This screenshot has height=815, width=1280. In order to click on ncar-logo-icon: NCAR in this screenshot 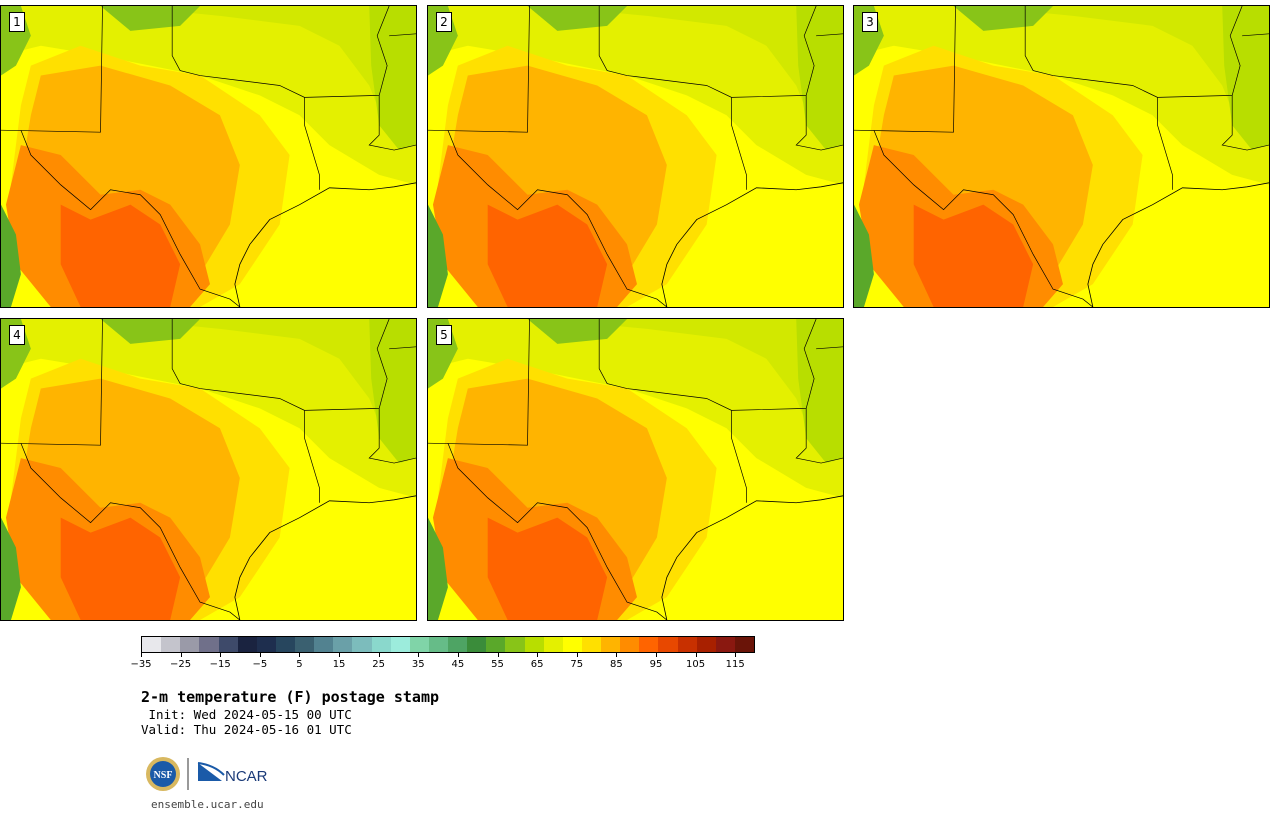, I will do `click(232, 773)`.